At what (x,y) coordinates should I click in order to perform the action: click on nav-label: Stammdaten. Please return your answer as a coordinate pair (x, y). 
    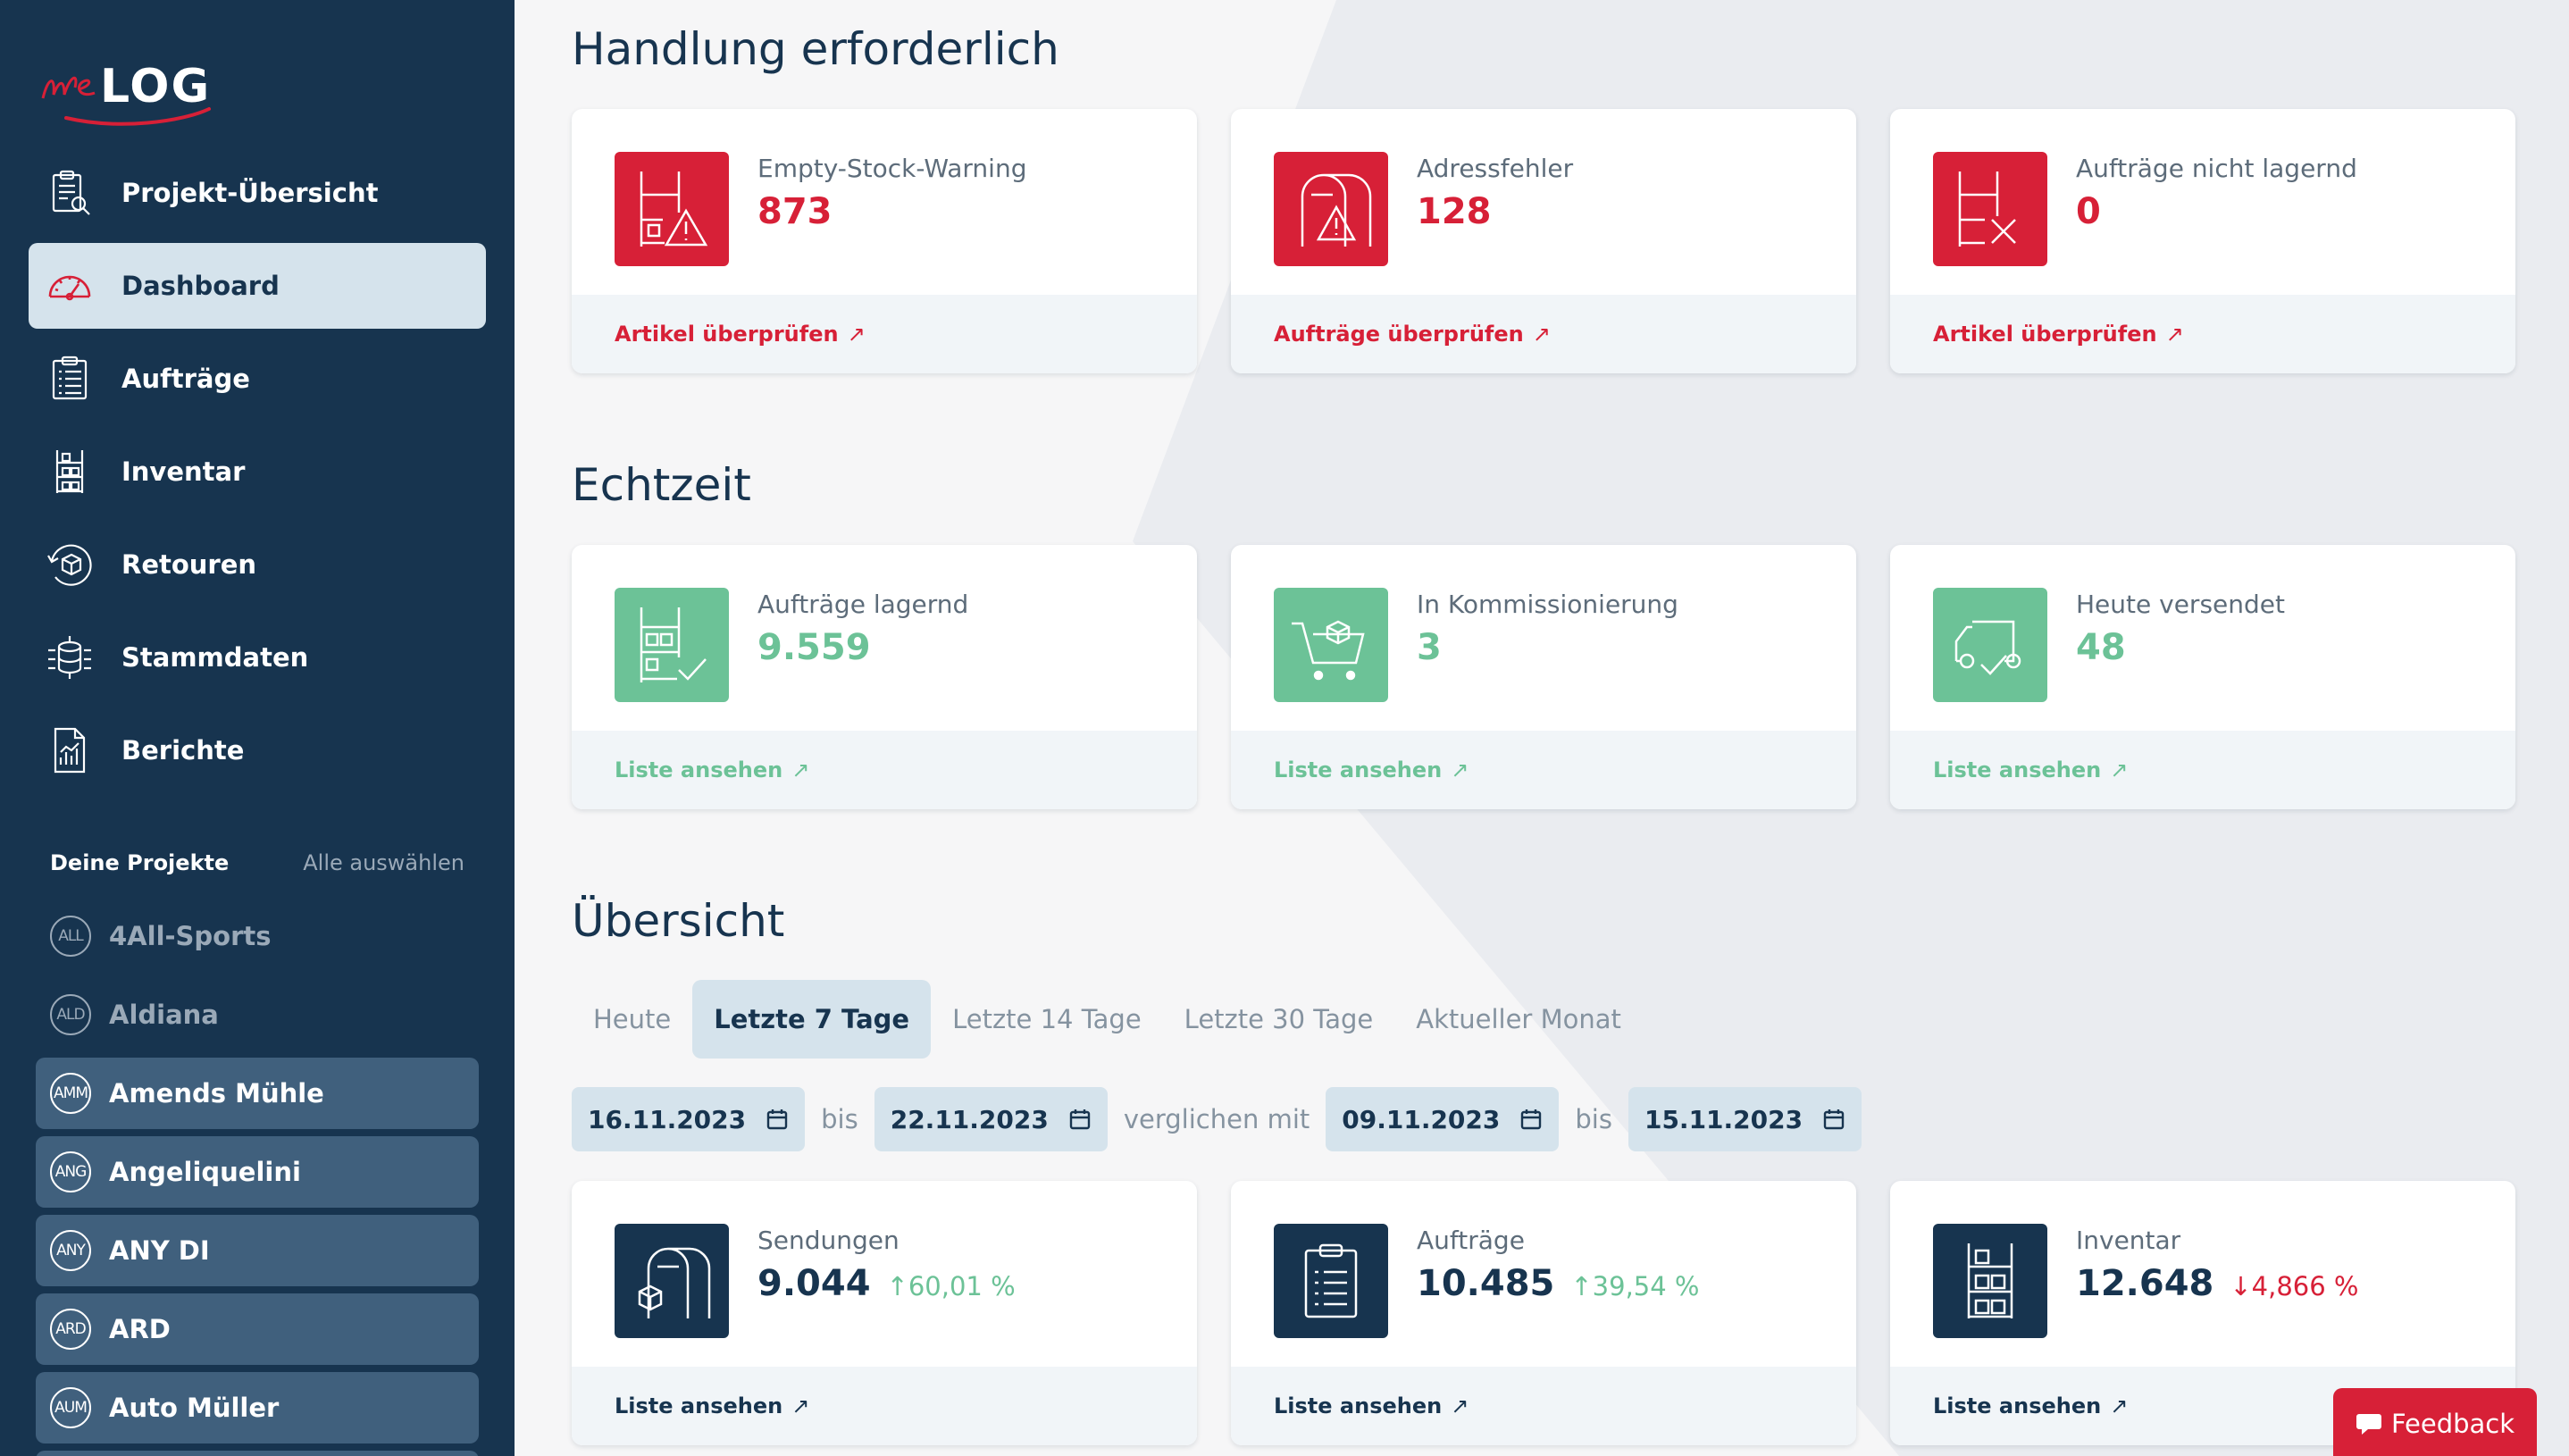
    Looking at the image, I should click on (215, 657).